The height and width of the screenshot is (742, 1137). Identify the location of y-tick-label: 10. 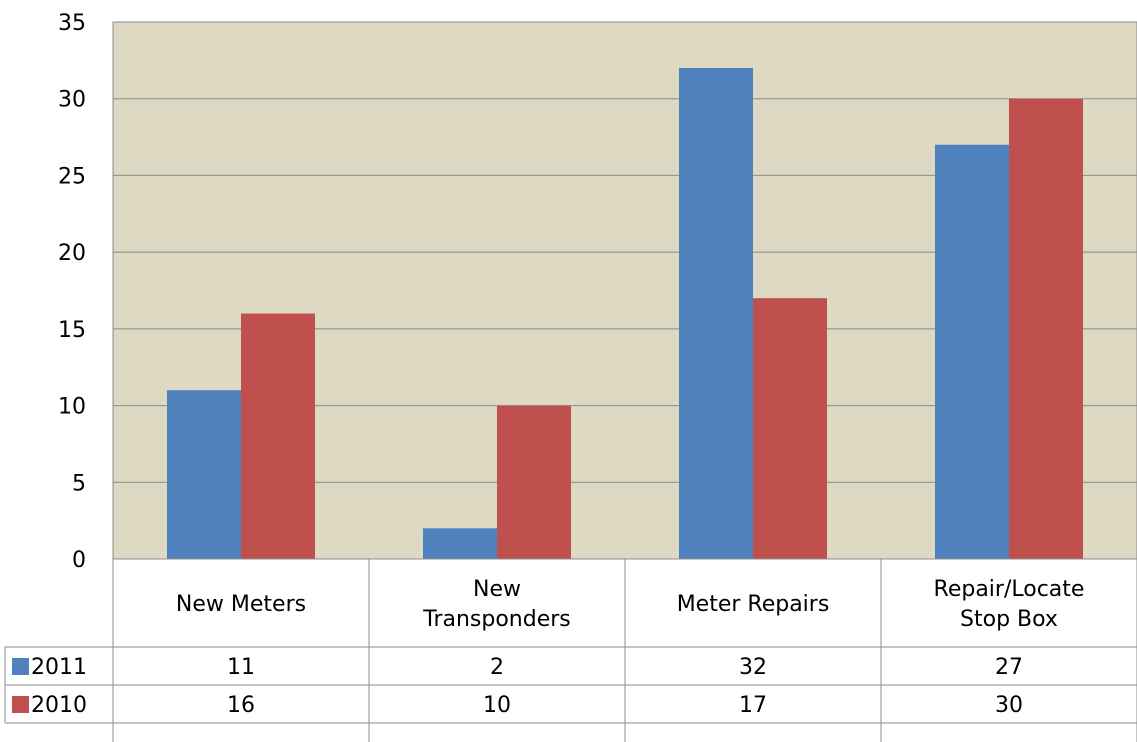
(72, 407).